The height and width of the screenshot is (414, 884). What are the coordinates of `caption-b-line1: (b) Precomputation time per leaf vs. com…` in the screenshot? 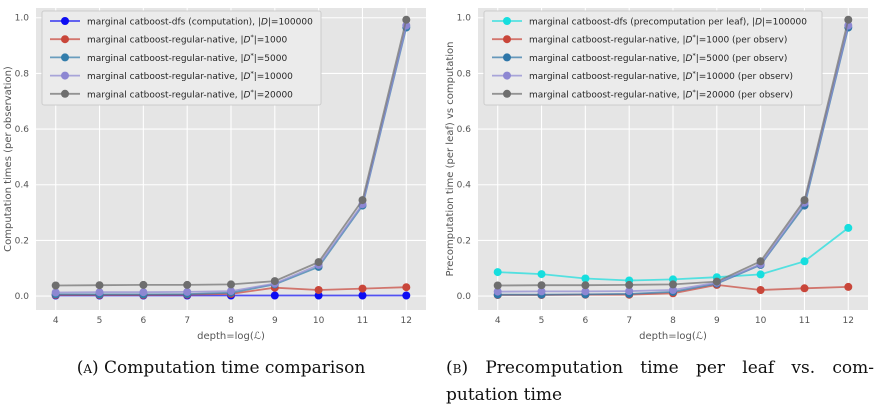 It's located at (660, 368).